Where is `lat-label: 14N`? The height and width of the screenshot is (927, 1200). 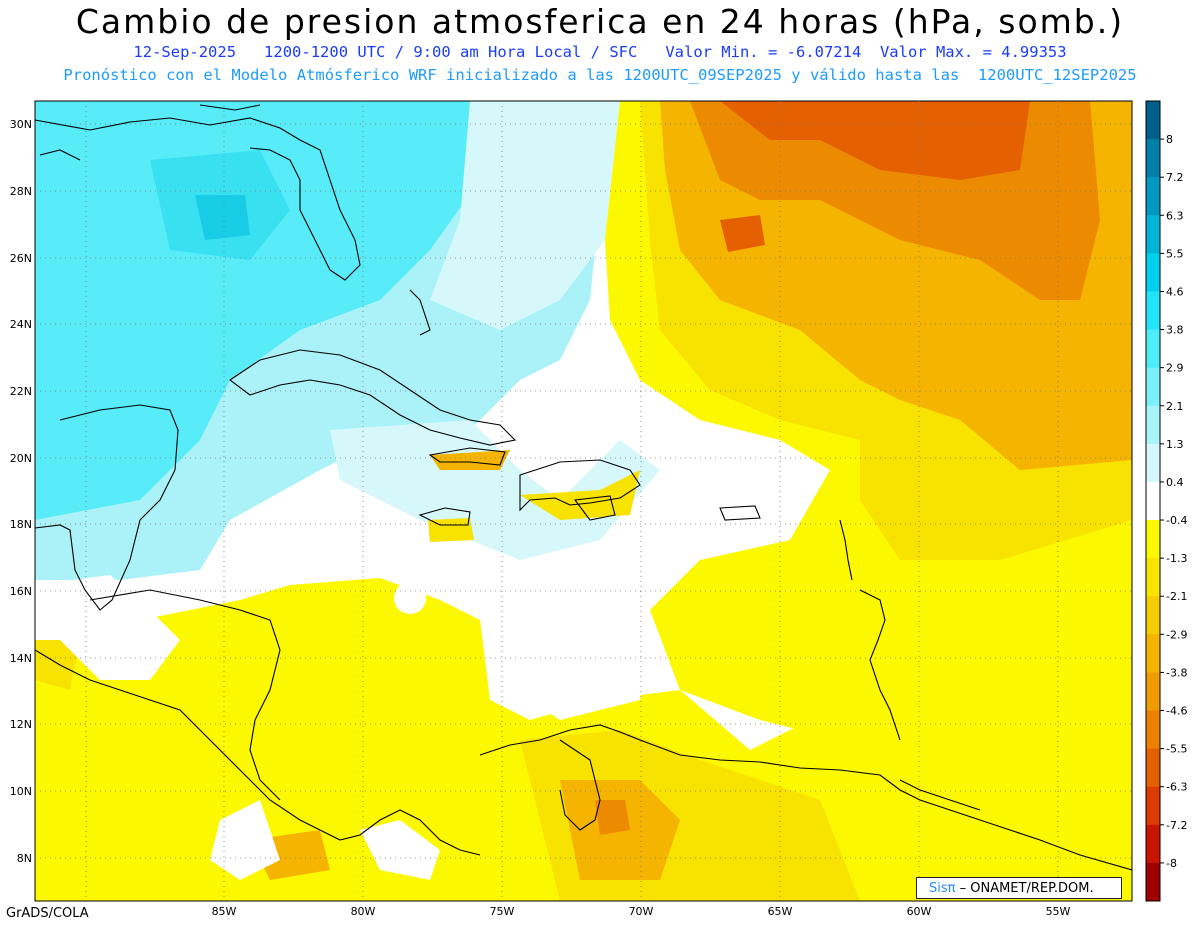 lat-label: 14N is located at coordinates (21, 658).